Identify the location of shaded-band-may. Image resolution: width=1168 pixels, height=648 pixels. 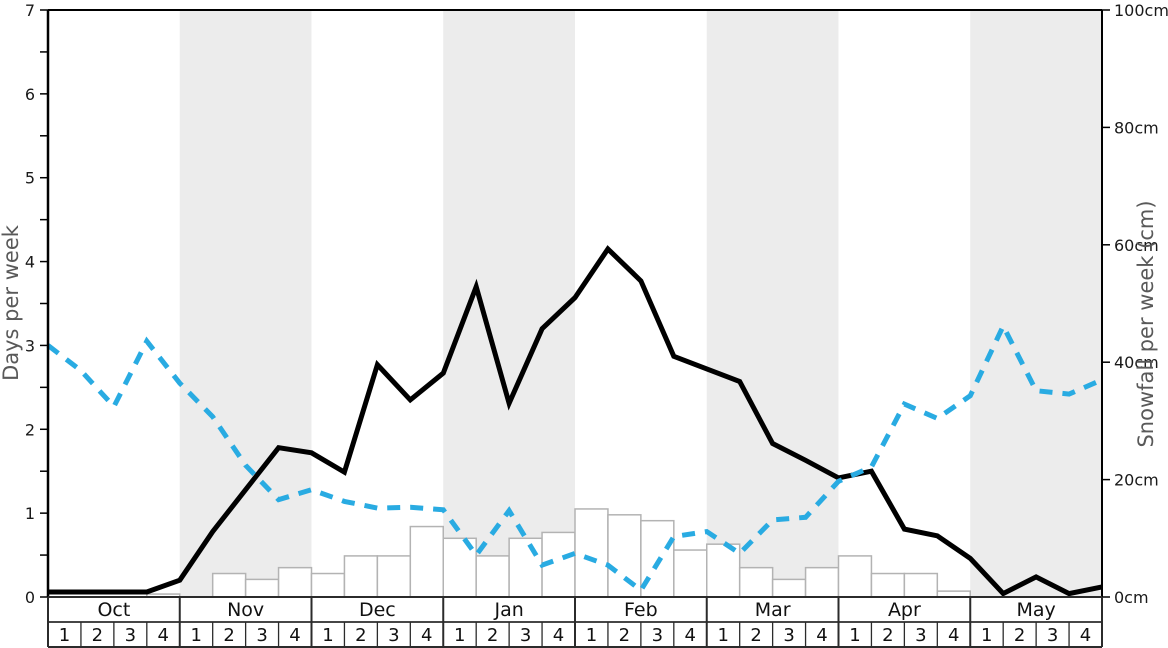
(1036, 303).